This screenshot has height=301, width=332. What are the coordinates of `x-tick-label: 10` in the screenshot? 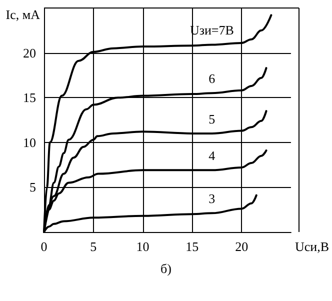 It's located at (143, 246).